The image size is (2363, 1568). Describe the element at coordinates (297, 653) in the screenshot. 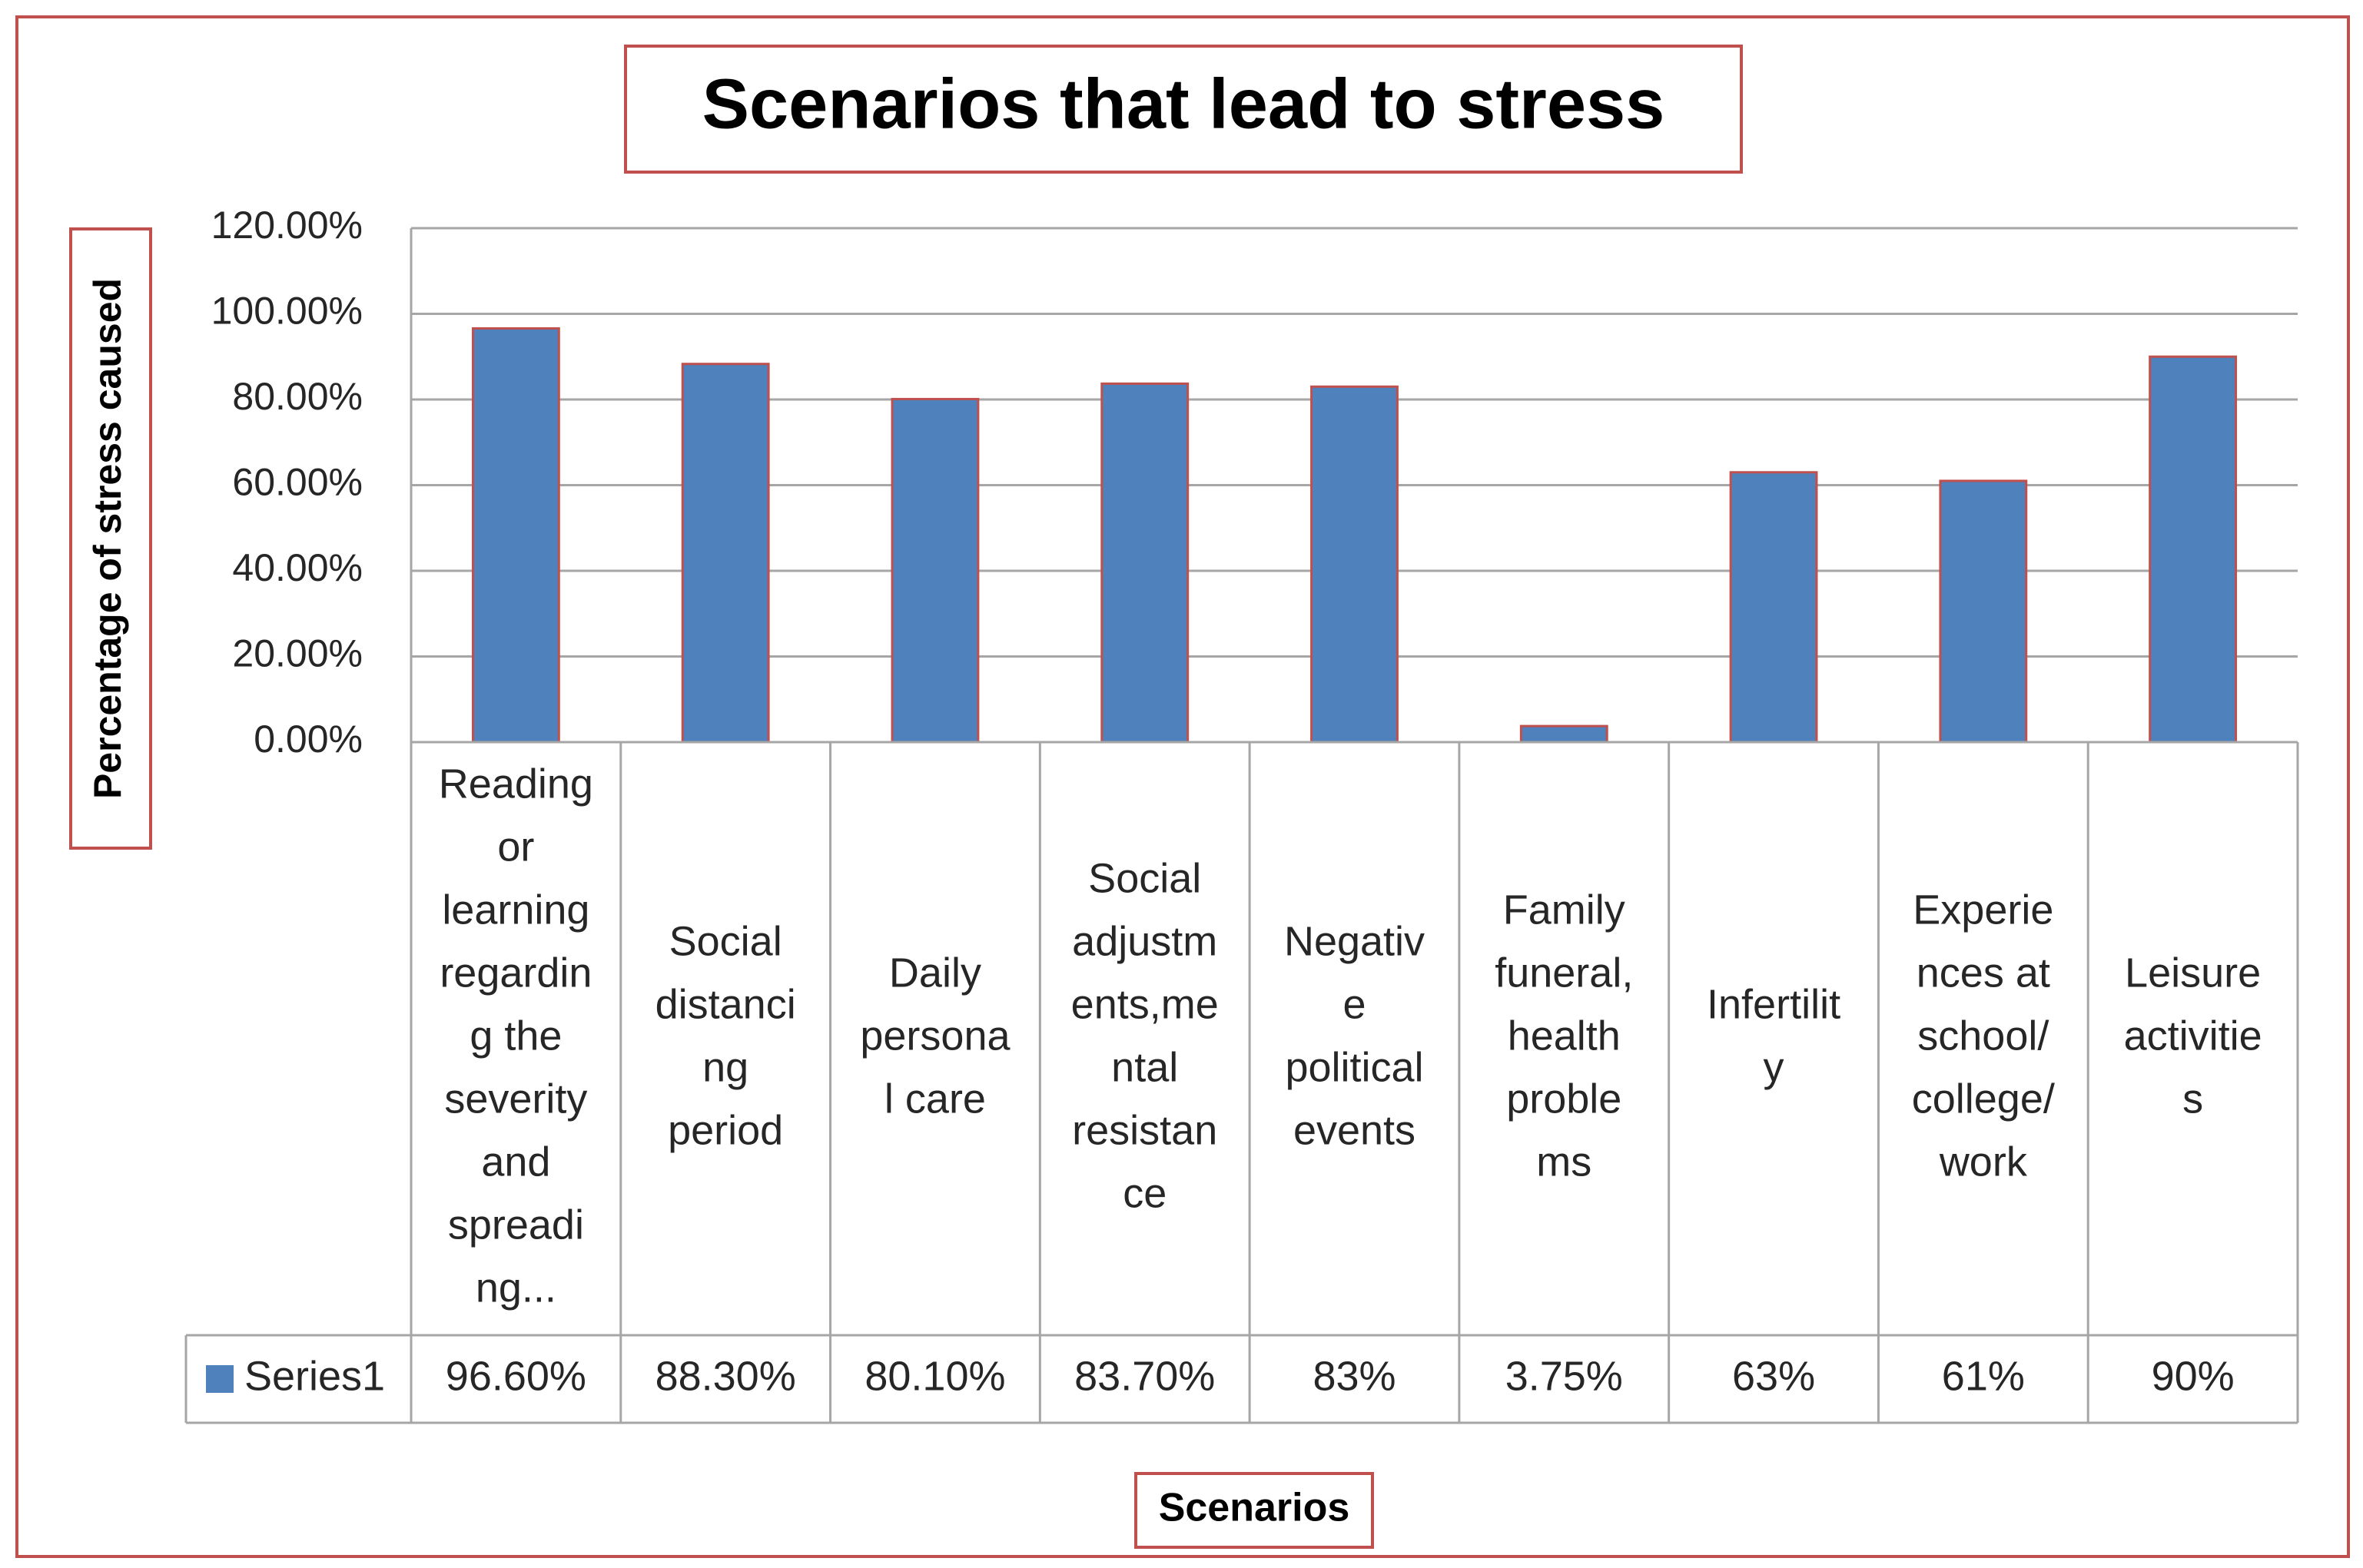

I see `y-tick-label: 20.00%` at that location.